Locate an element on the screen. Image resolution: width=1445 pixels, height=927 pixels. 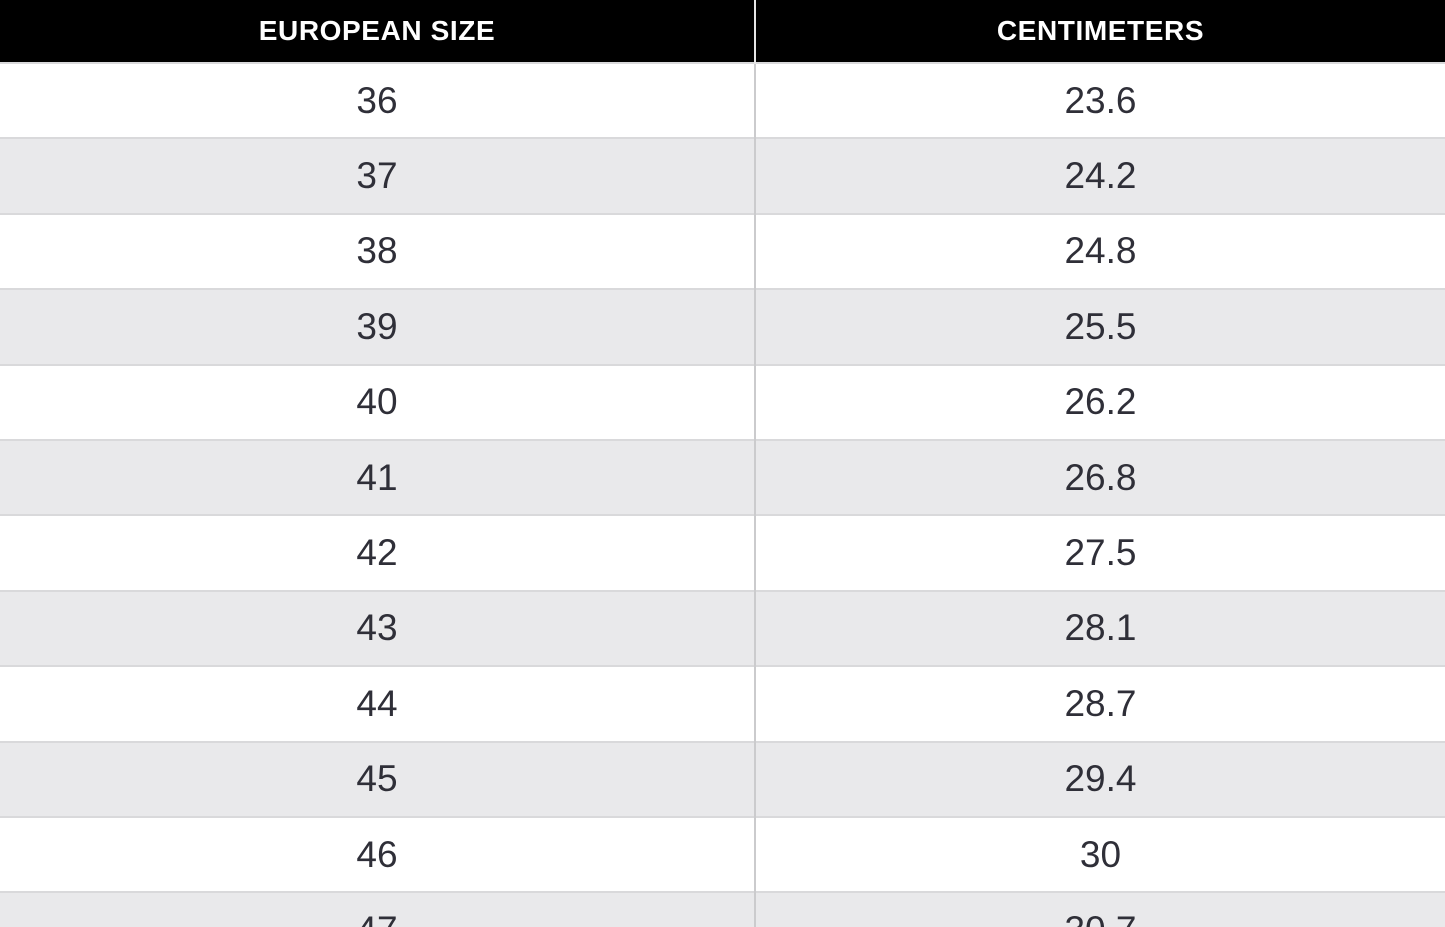
table-row: 41 26.8 is located at coordinates (722, 477).